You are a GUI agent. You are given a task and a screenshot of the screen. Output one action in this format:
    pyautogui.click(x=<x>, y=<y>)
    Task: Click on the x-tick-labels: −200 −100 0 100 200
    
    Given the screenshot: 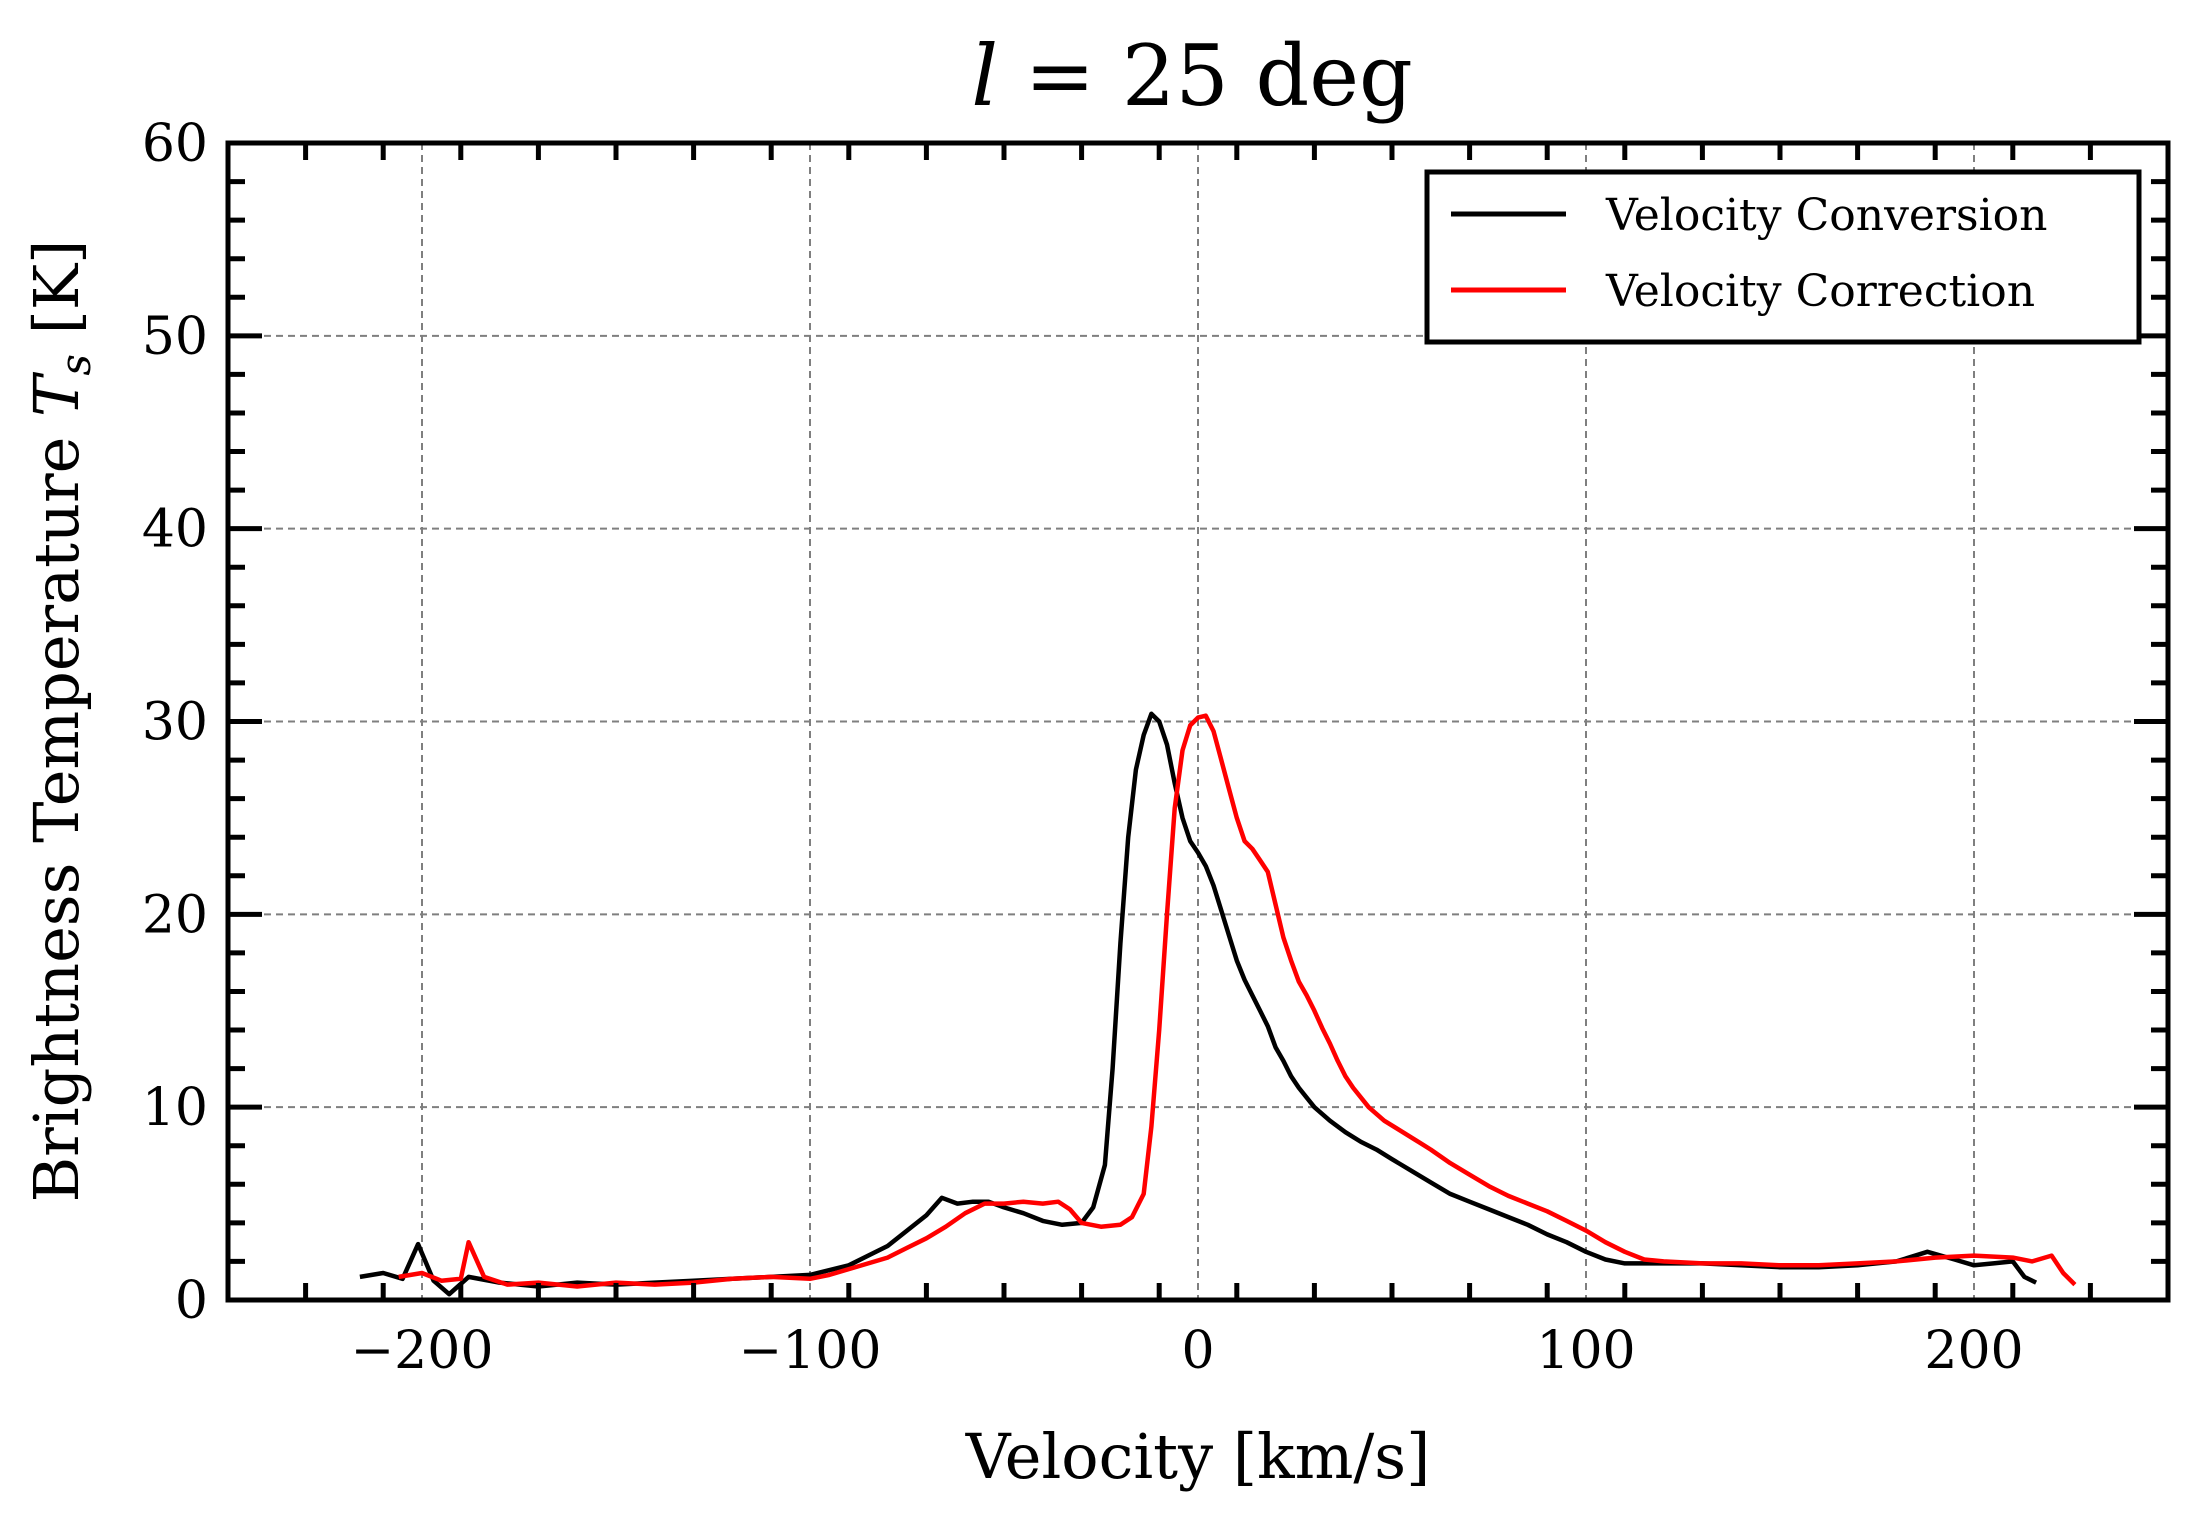 What is the action you would take?
    pyautogui.click(x=1187, y=1351)
    